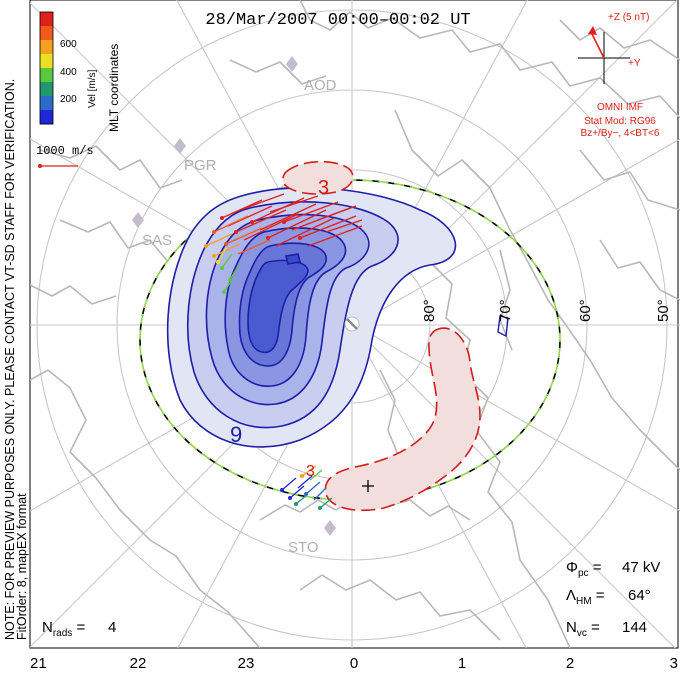 This screenshot has height=674, width=680. Describe the element at coordinates (263, 363) in the screenshot. I see `vector-origins` at that location.